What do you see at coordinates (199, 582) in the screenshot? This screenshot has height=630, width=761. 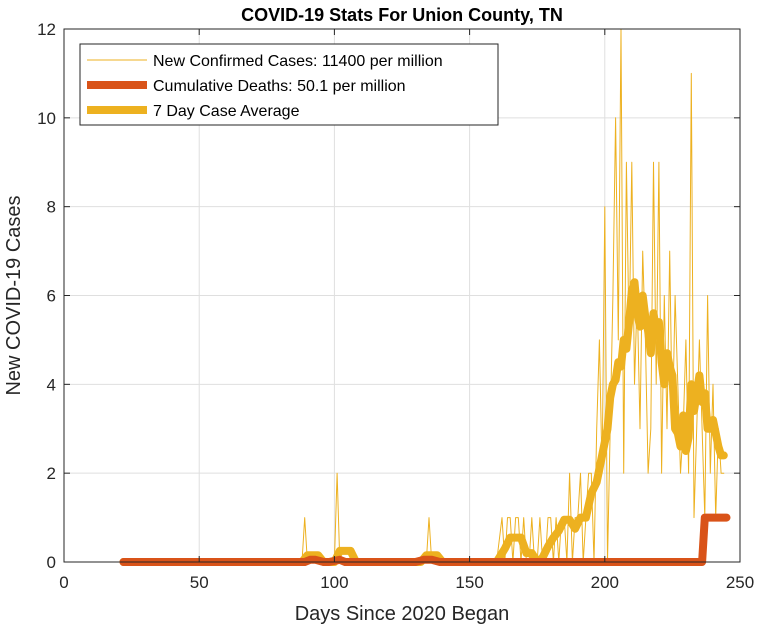 I see `x-tick-label: 50` at bounding box center [199, 582].